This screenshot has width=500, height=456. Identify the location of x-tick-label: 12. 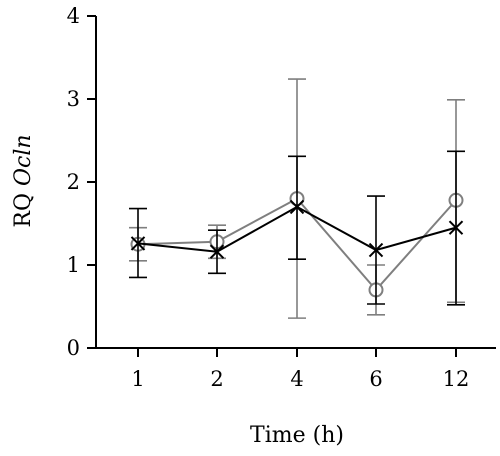
(456, 379).